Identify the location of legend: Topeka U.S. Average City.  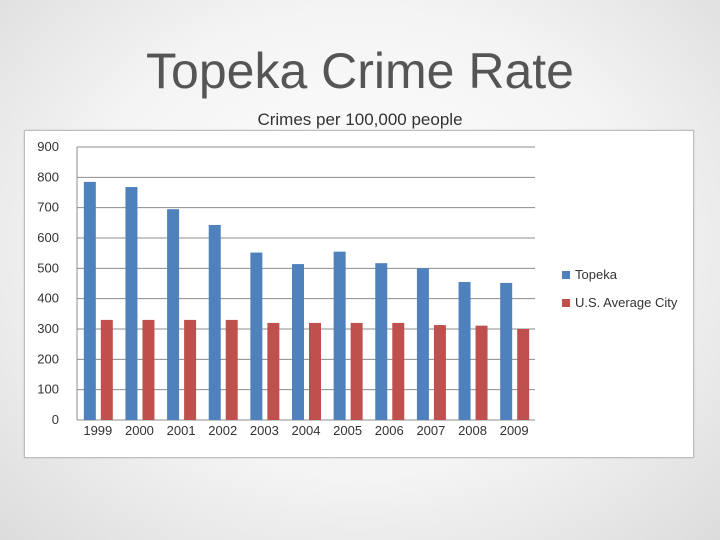
(620, 288).